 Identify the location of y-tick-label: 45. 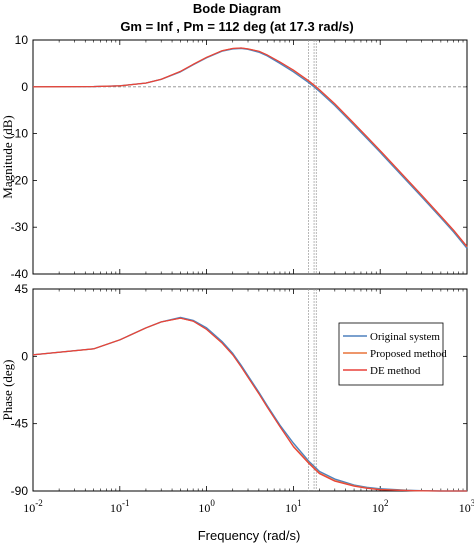
(22, 289).